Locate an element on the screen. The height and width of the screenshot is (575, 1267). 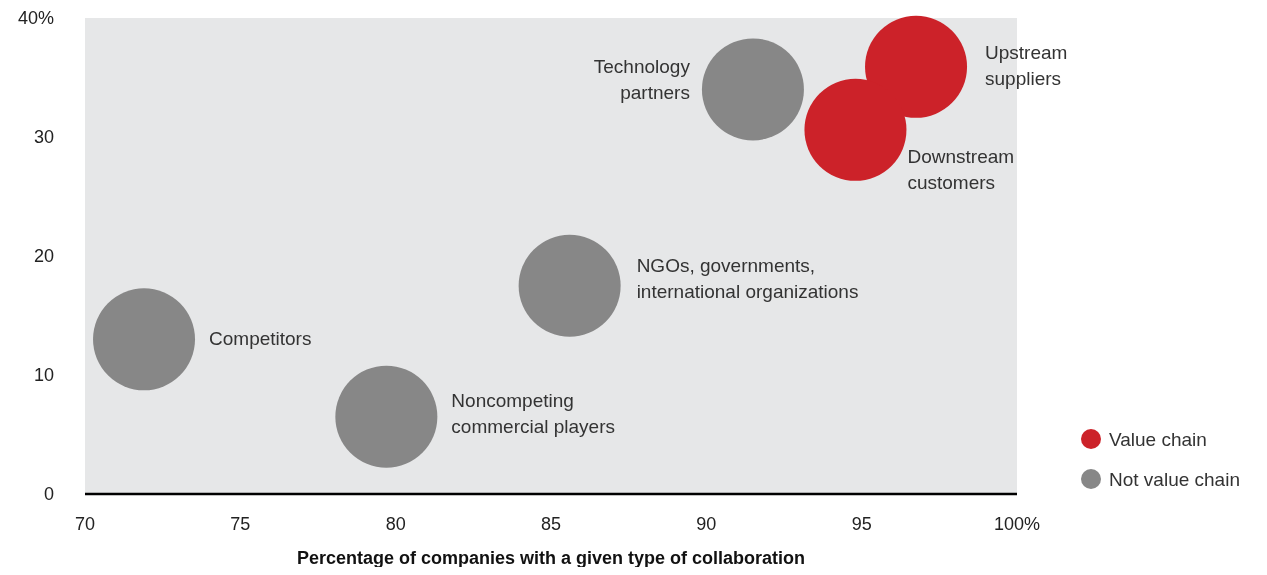
annotation: Noncompeting commercial players is located at coordinates (533, 413).